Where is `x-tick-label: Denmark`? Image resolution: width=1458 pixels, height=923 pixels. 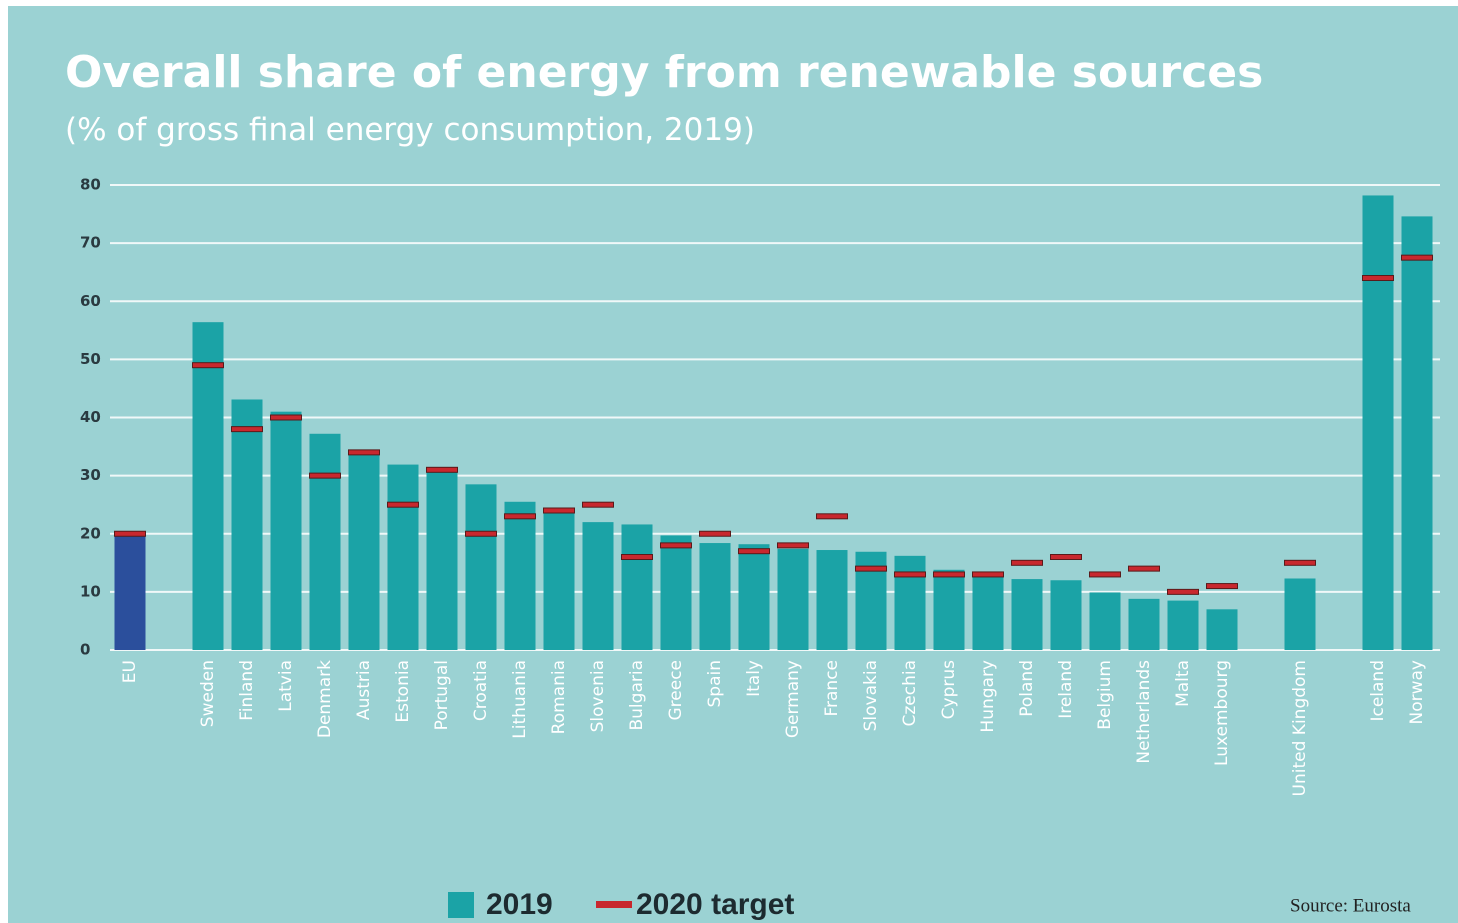 x-tick-label: Denmark is located at coordinates (325, 699).